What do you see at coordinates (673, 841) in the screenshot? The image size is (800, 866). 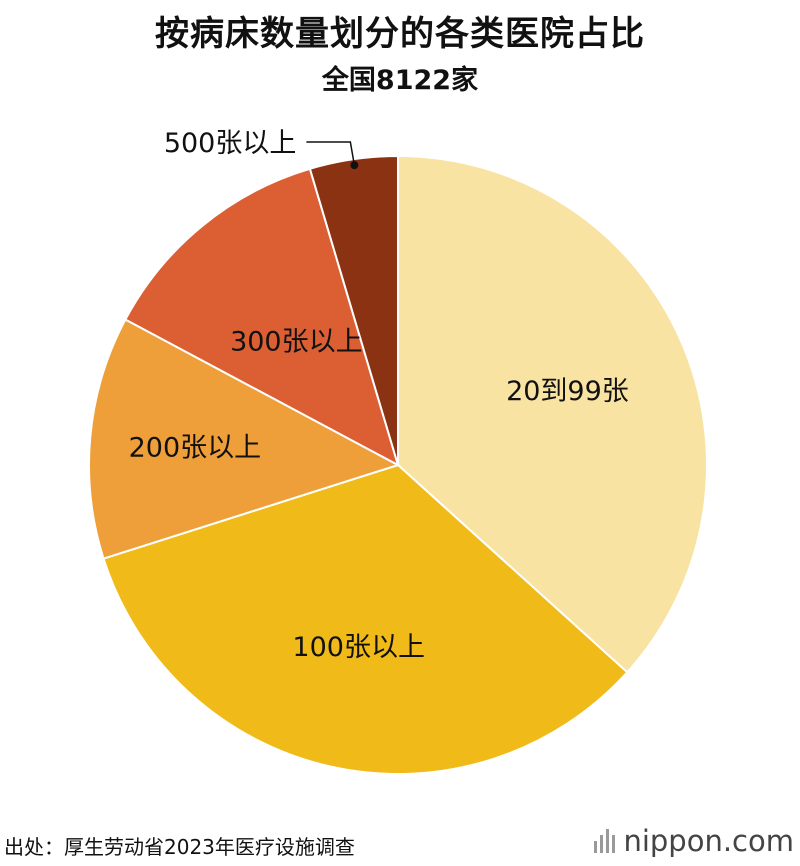 I see `brand-name: nippon` at bounding box center [673, 841].